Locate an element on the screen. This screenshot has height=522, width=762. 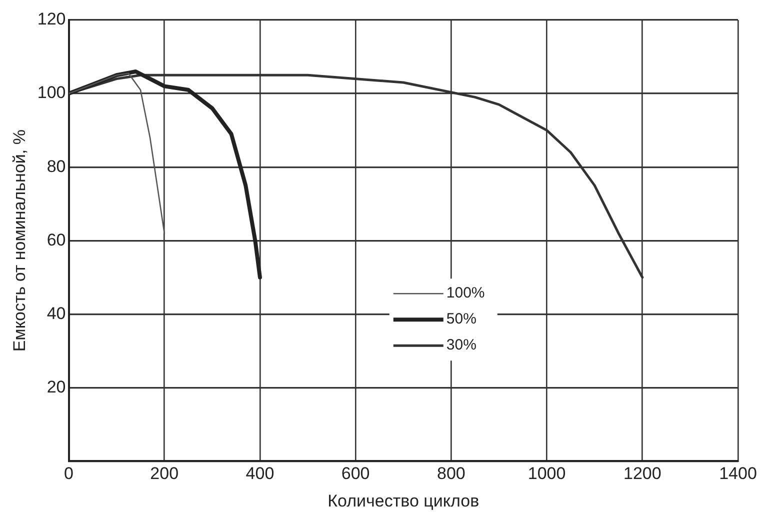
y-tick-label: 100 is located at coordinates (51, 92).